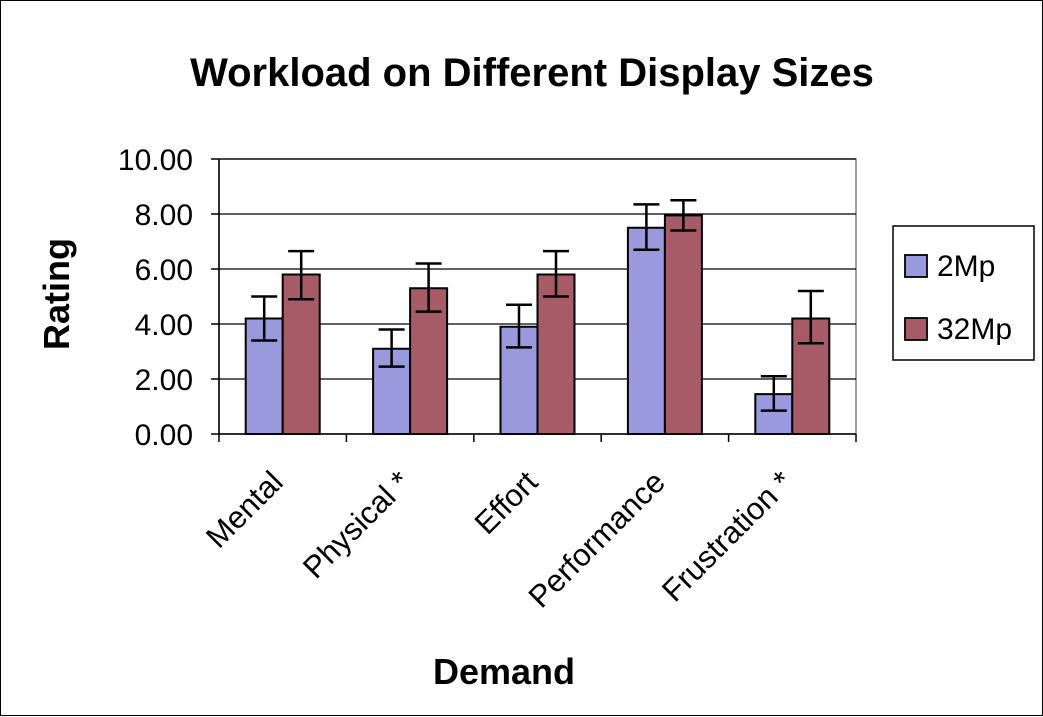 The width and height of the screenshot is (1043, 717). I want to click on legend: 2Mp 32Mp, so click(963, 293).